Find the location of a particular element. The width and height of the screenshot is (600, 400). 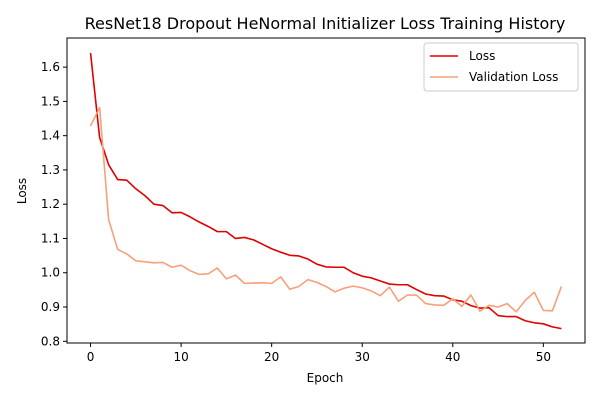

y-axis: 0.8 0.9 1.0 1.1 1.2 1.3 1.4 1.5 1.6 is located at coordinates (54, 204).